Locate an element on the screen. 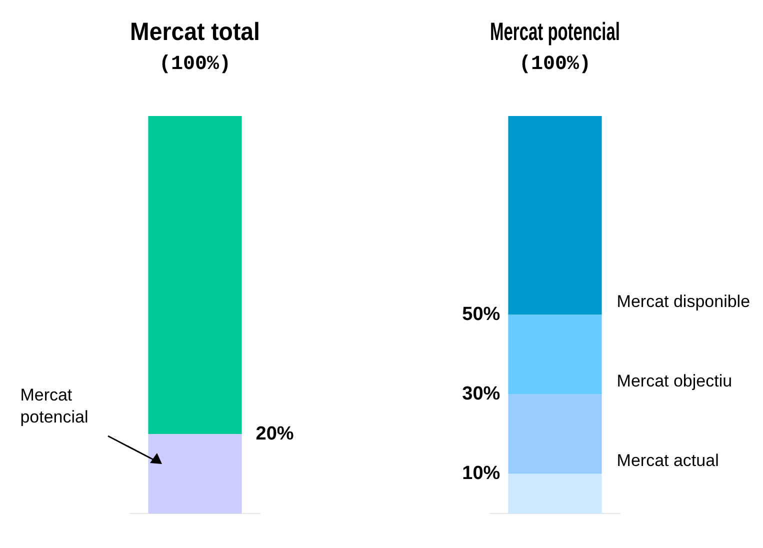 The width and height of the screenshot is (763, 548). series-label: Mercat actual is located at coordinates (667, 460).